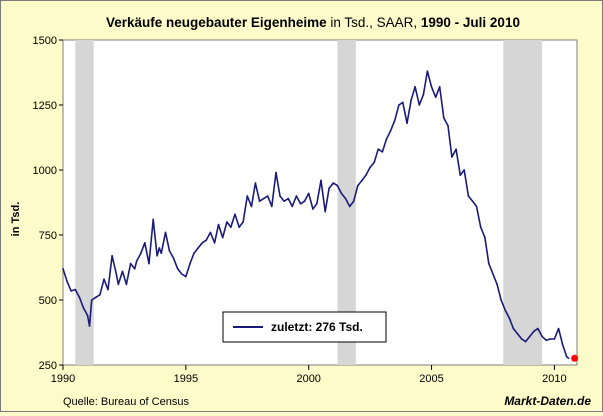  What do you see at coordinates (45, 41) in the screenshot?
I see `y-tick-label: 1500` at bounding box center [45, 41].